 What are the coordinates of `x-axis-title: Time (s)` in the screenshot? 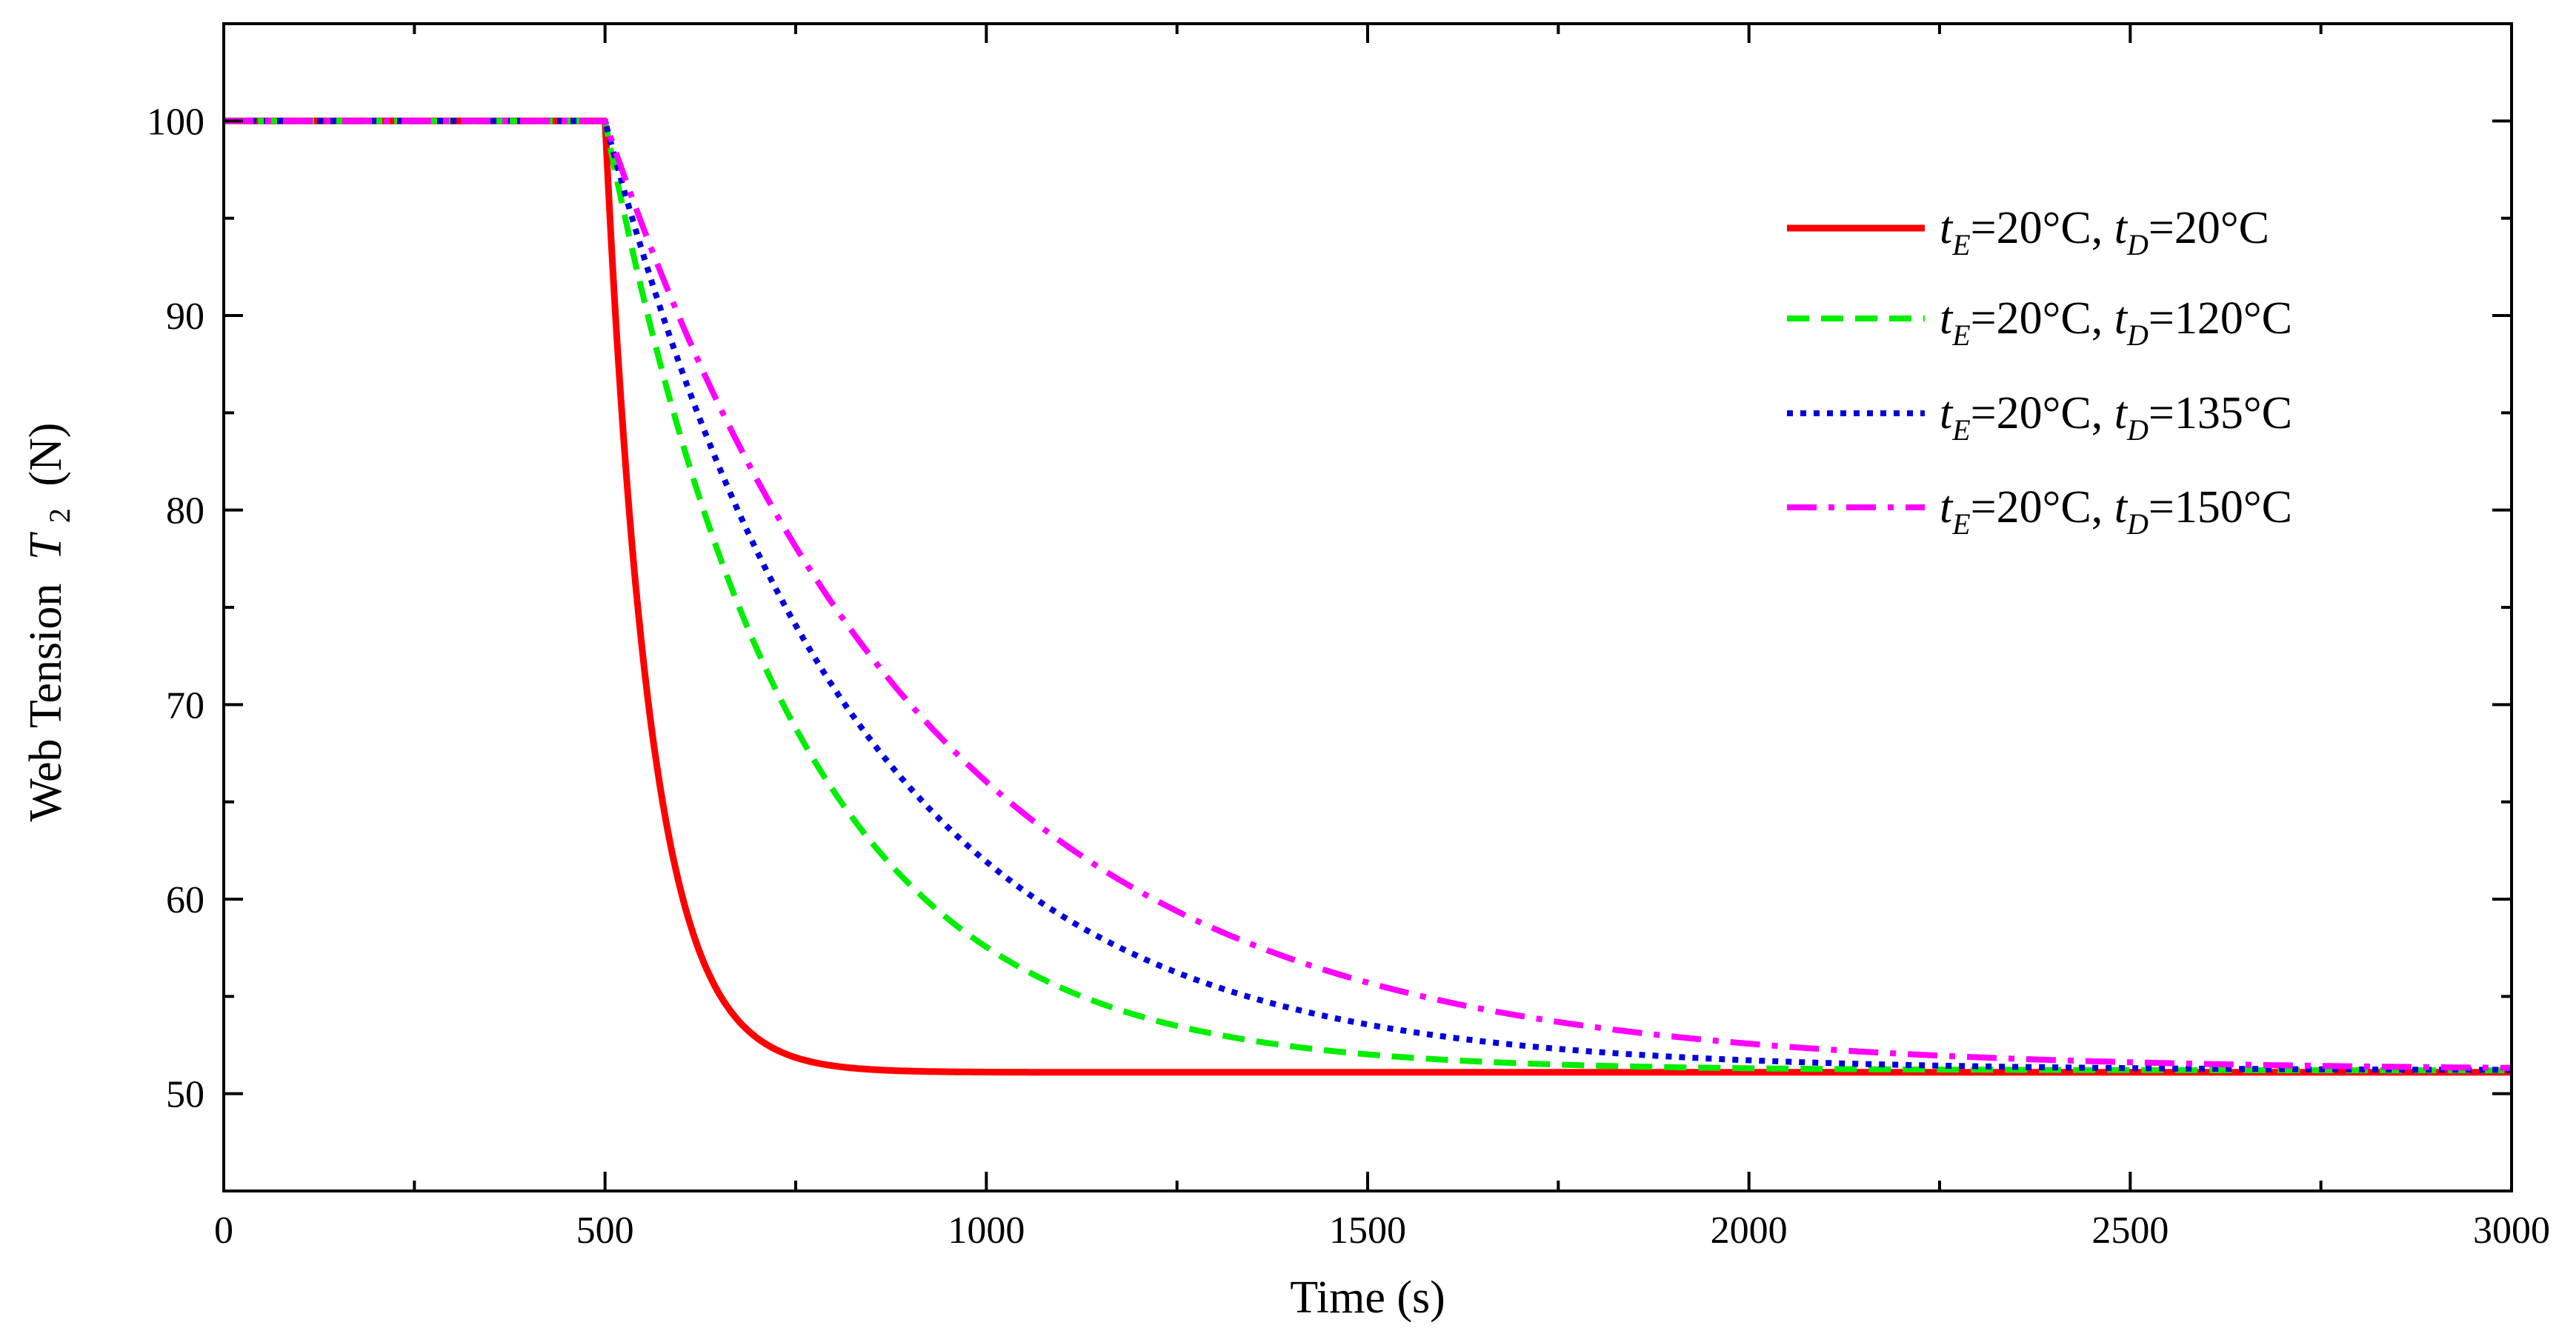 It's located at (1367, 1298).